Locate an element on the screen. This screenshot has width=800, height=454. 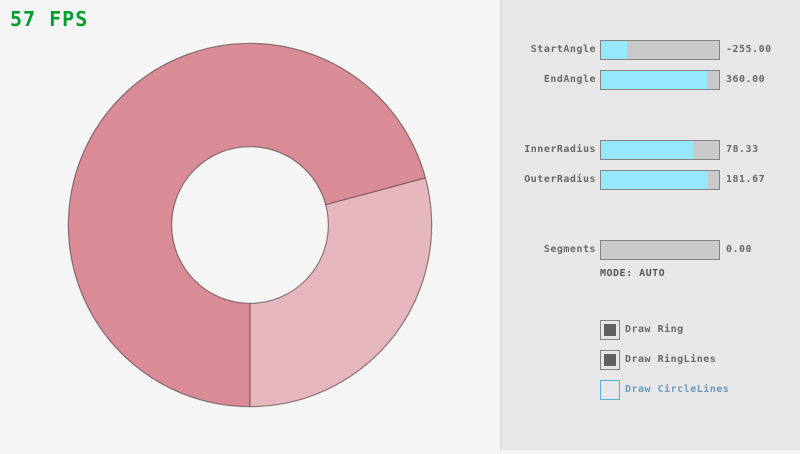
checkbox-label-draw-ring-lines: Draw RingLines is located at coordinates (671, 359).